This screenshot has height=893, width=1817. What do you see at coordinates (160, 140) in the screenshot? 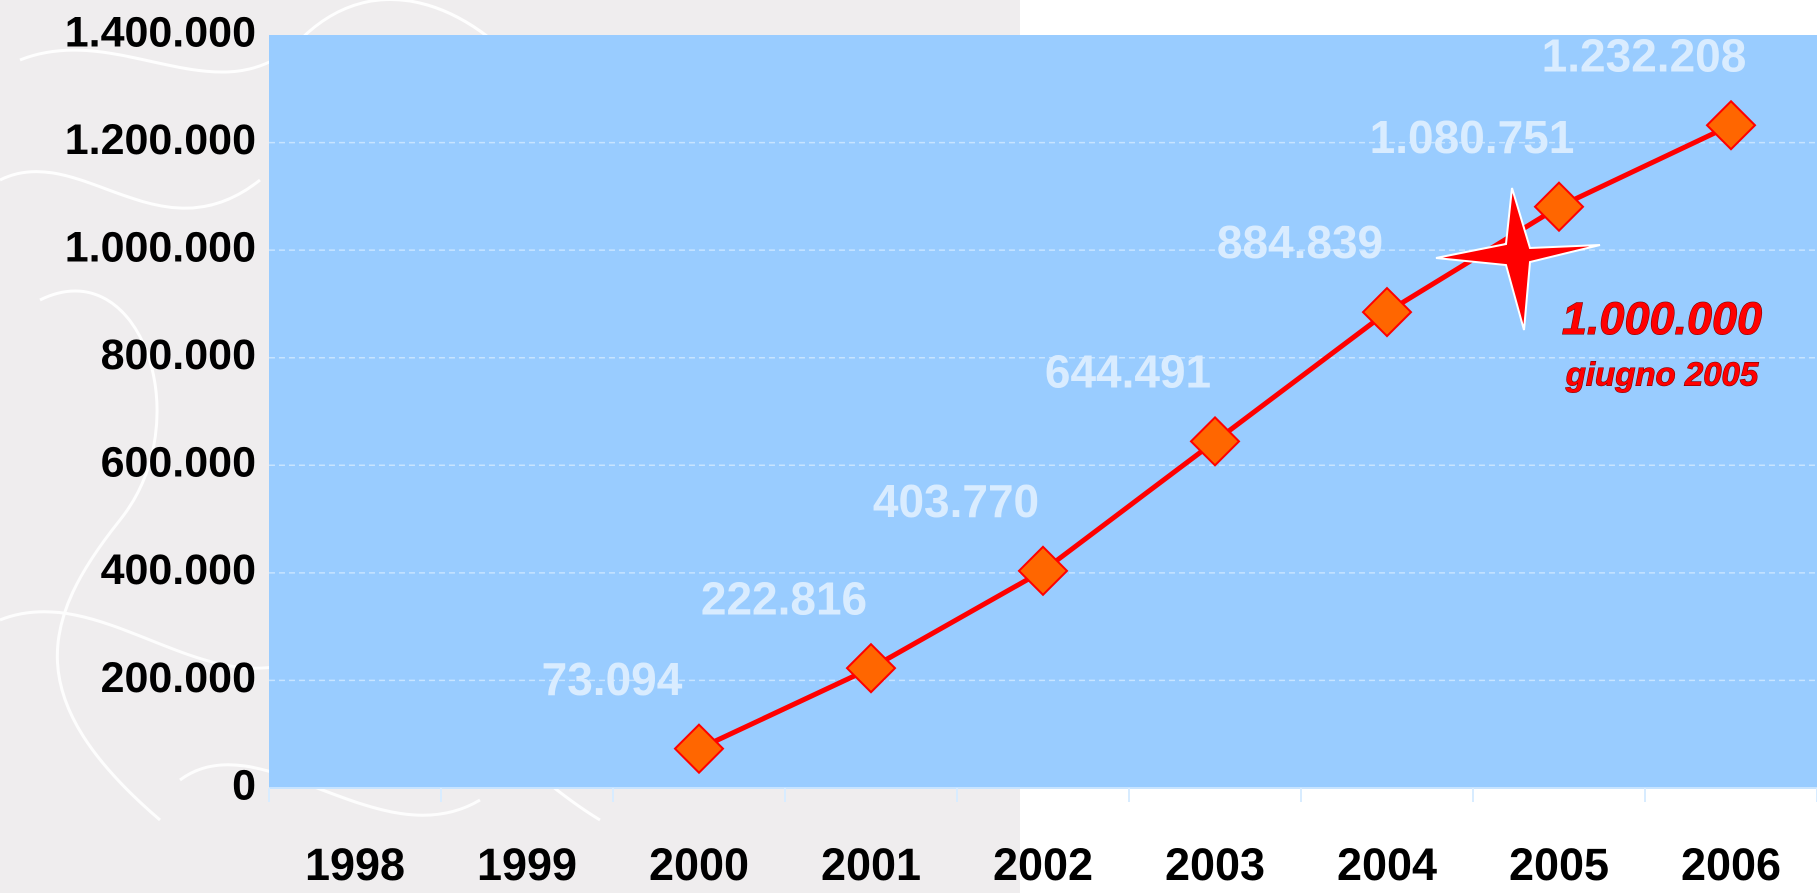
I see `y-tick-label: 1.200.000` at bounding box center [160, 140].